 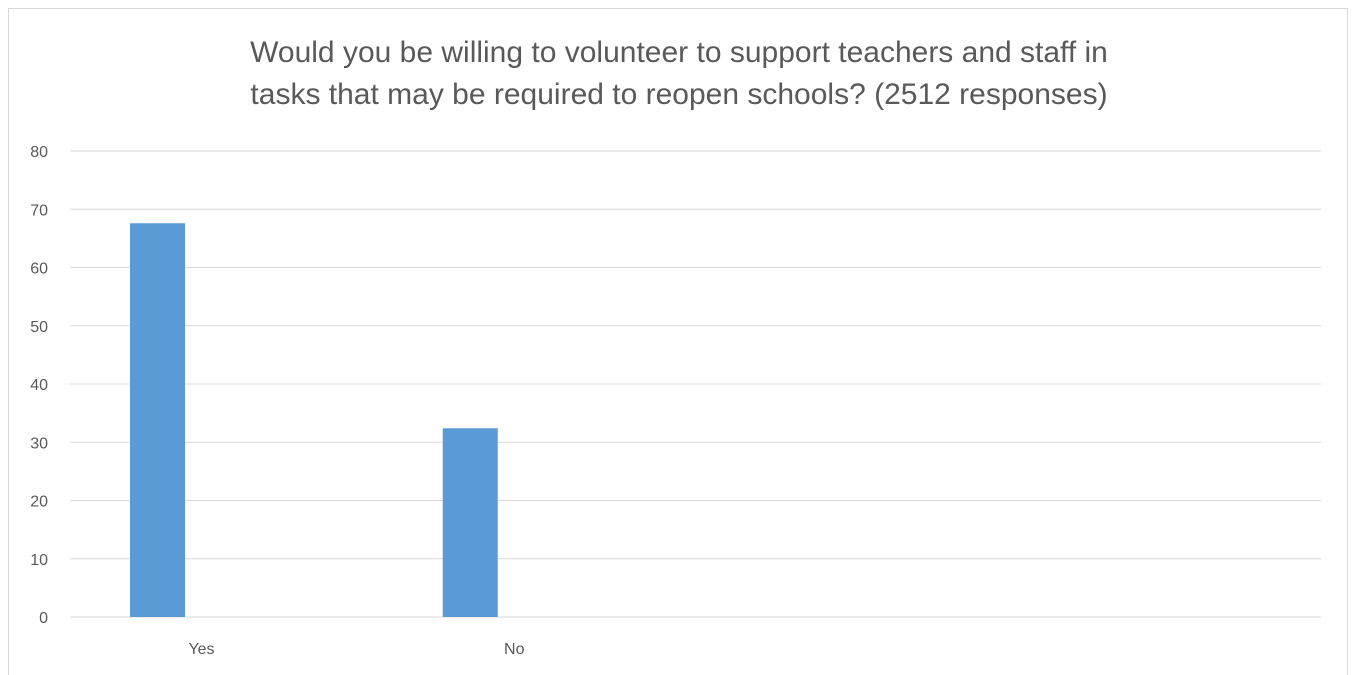 What do you see at coordinates (39, 327) in the screenshot?
I see `y-tick-label-50: 50` at bounding box center [39, 327].